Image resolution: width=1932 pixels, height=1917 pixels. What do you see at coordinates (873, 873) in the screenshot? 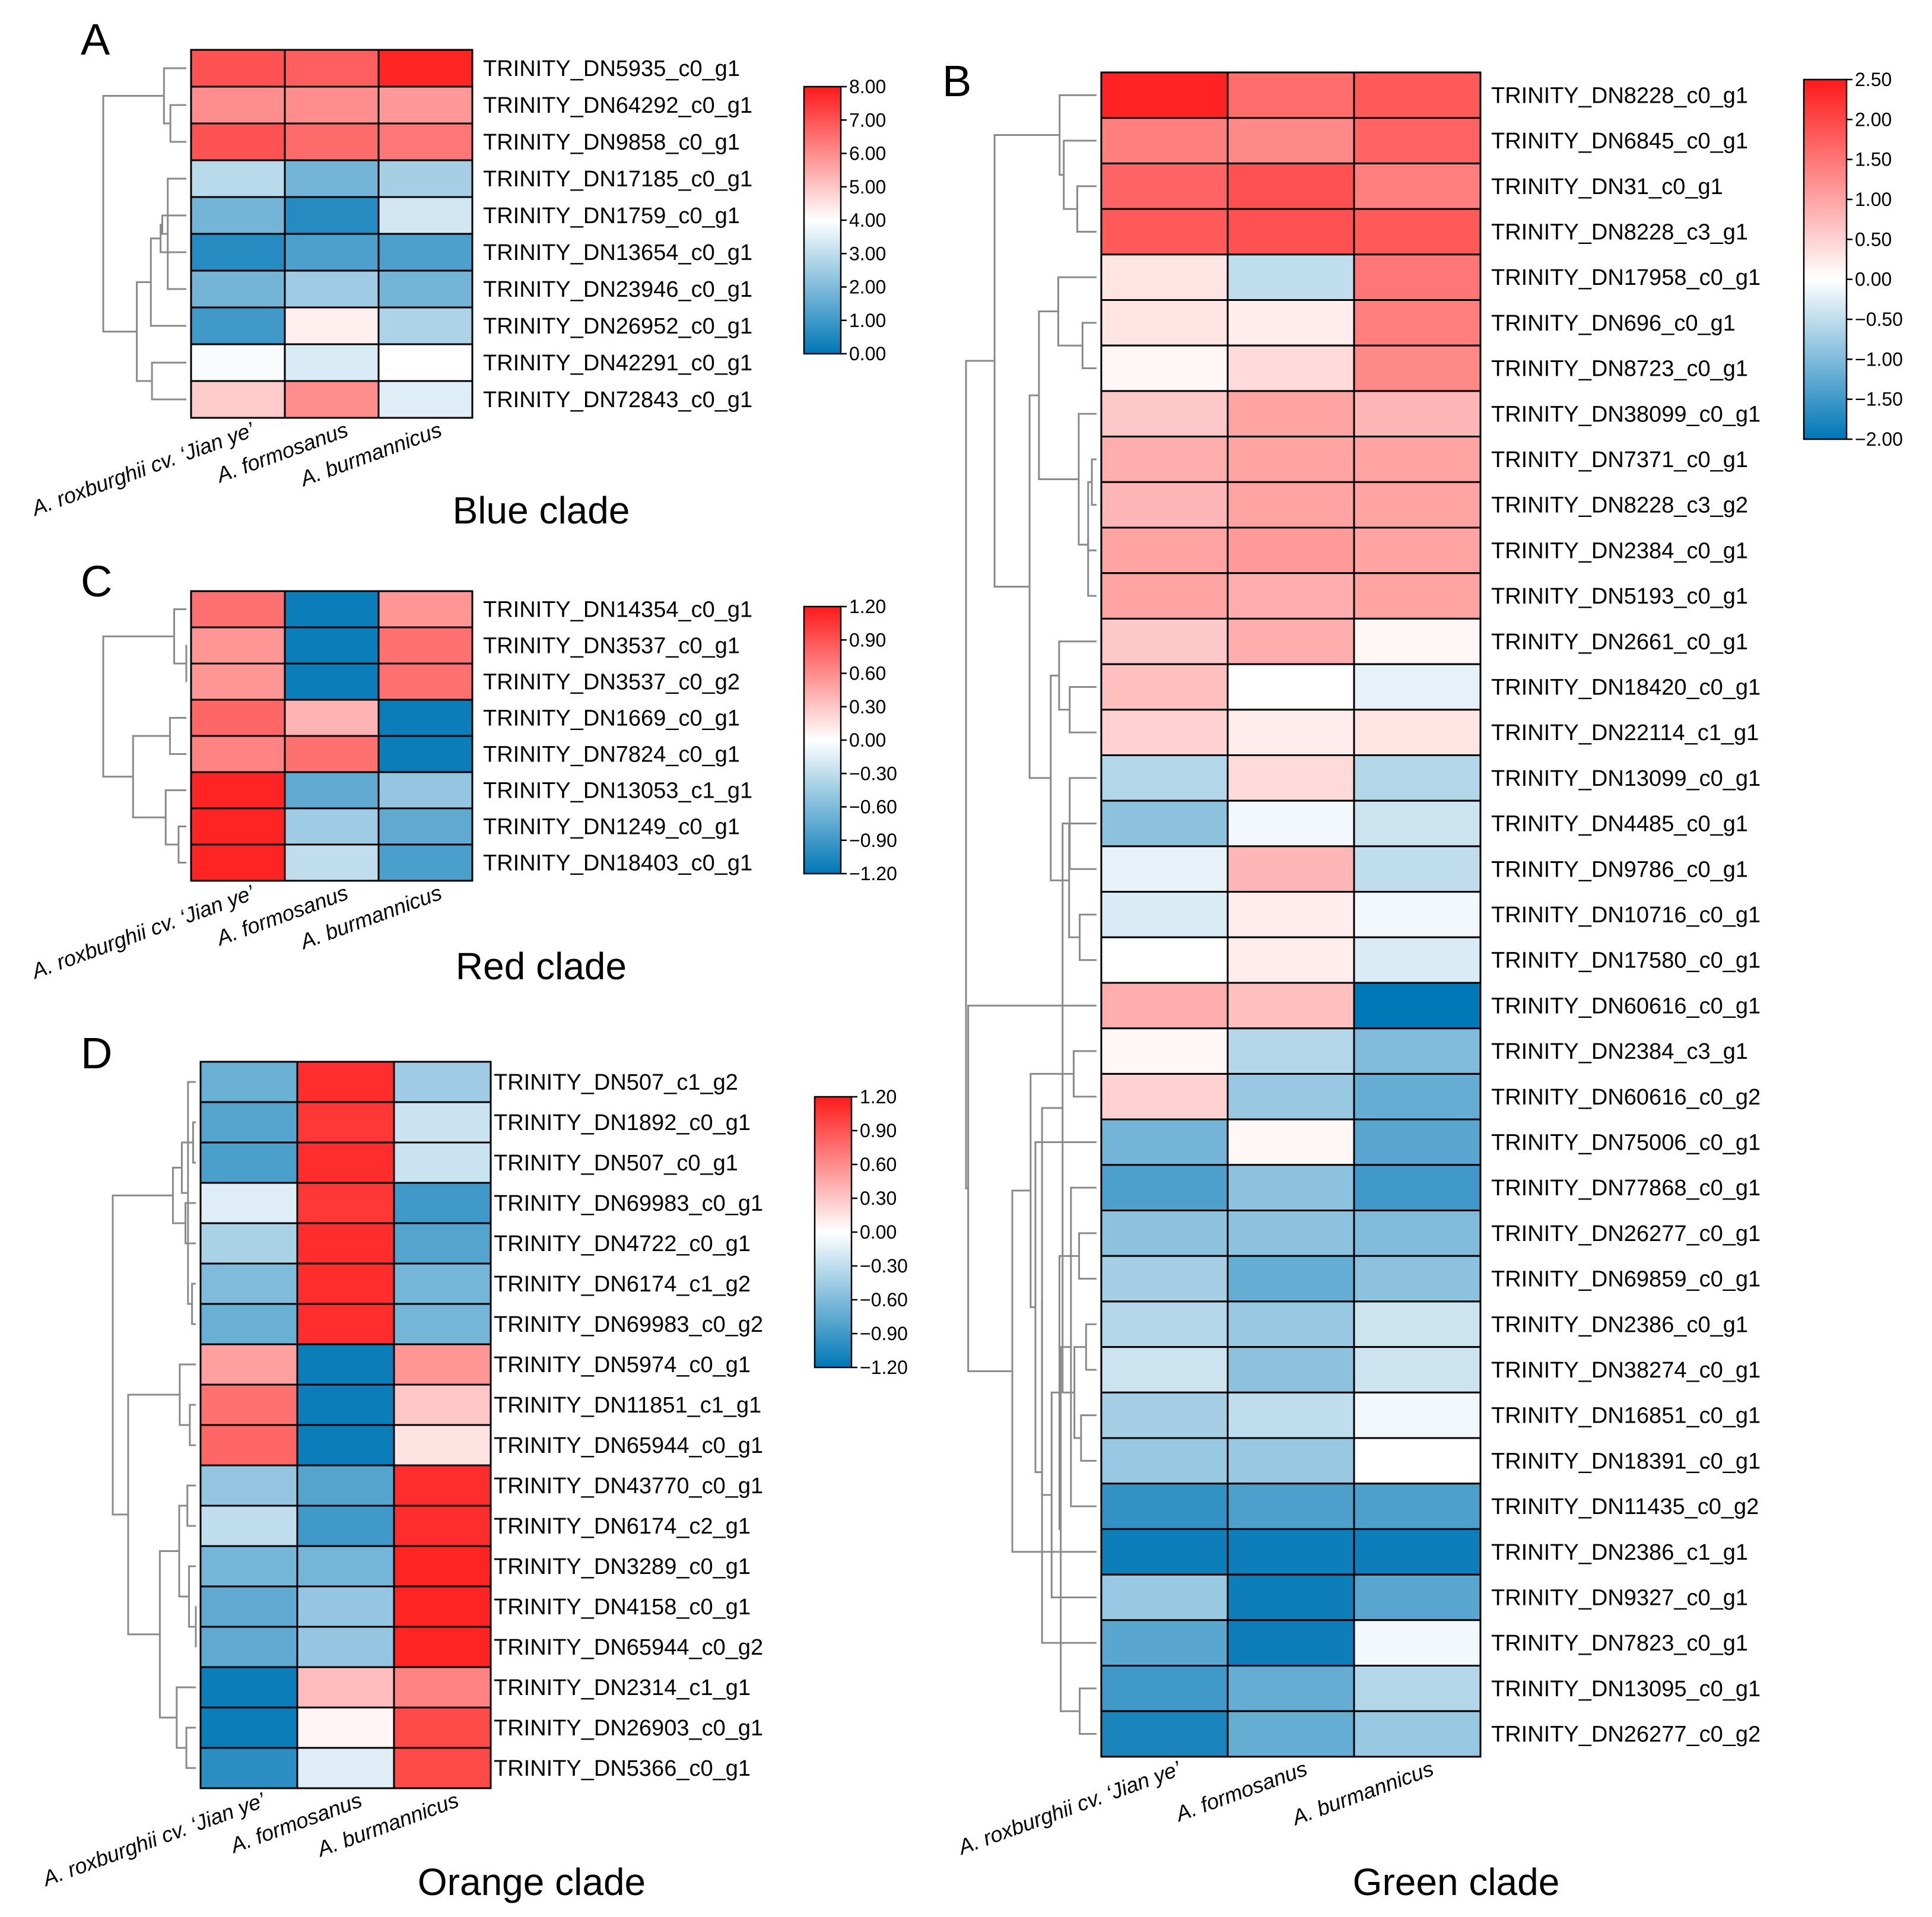
I see `scale-tick-label: −1.20` at bounding box center [873, 873].